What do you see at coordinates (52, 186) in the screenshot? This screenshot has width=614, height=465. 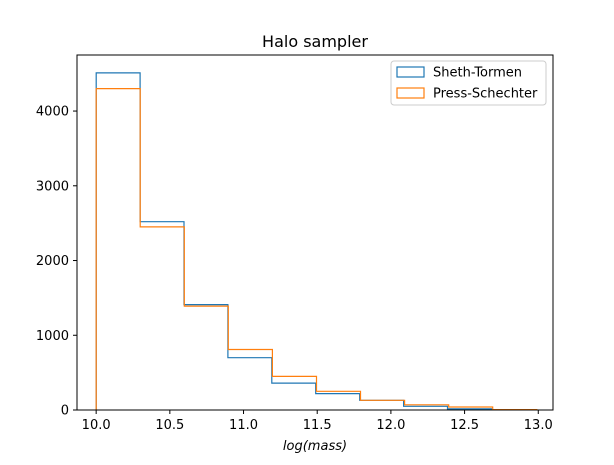 I see `y-tick-label: 3000` at bounding box center [52, 186].